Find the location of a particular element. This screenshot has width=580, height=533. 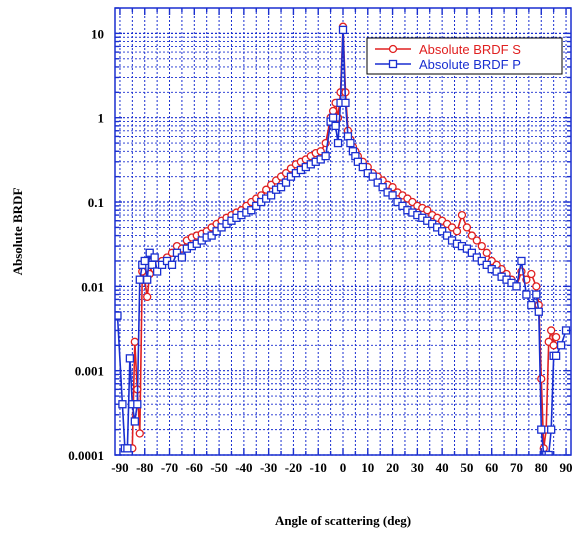

y-axis-title: Absolute BRDF is located at coordinates (17, 232).